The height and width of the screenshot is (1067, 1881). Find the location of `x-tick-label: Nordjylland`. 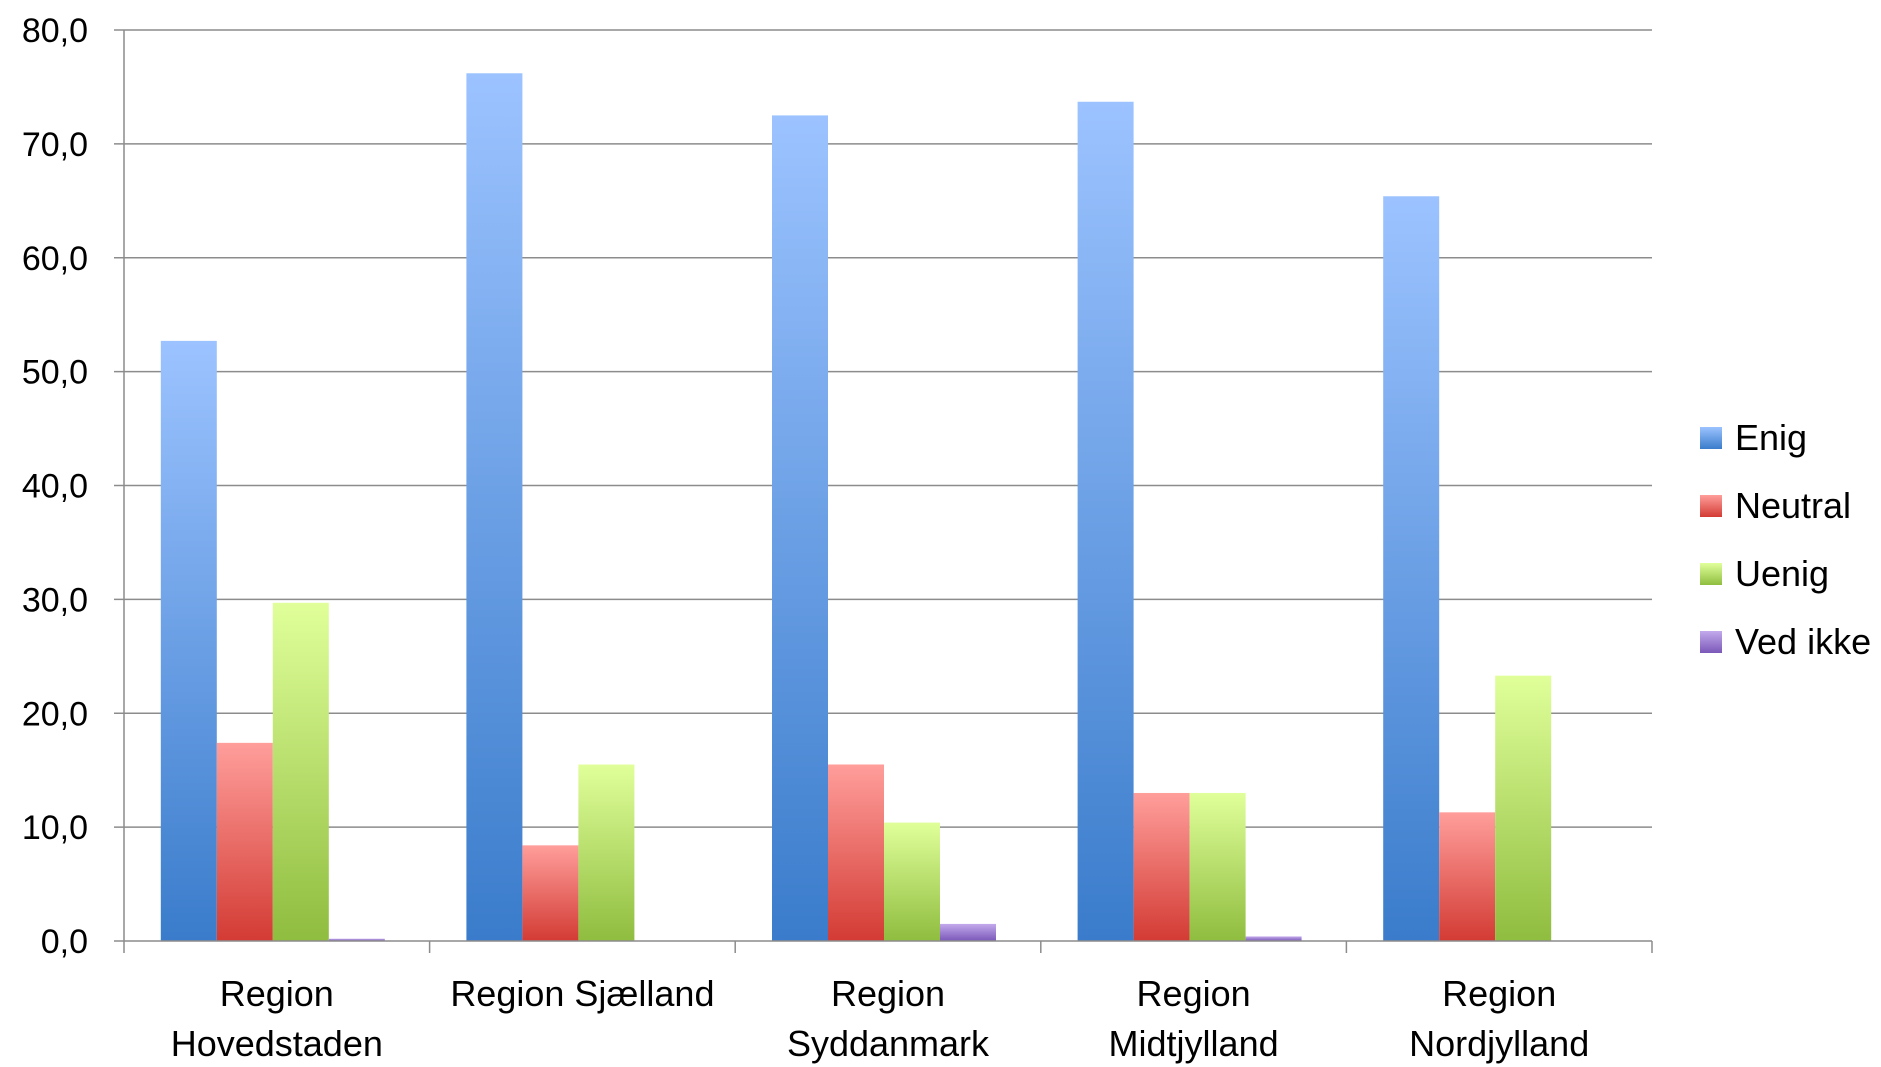

x-tick-label: Nordjylland is located at coordinates (1499, 1043).